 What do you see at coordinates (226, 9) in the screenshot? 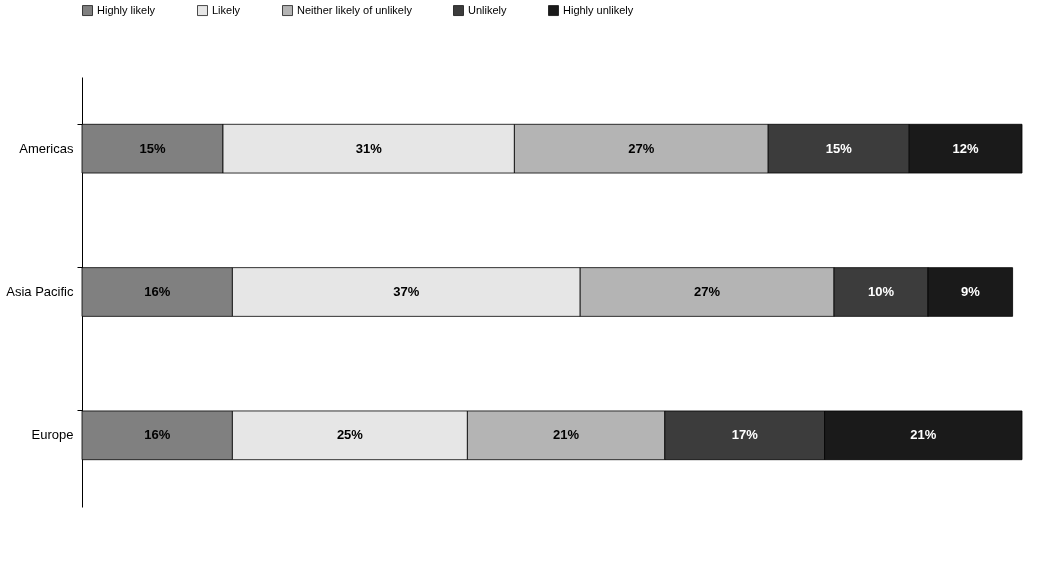
I see `legend-label: Likely` at bounding box center [226, 9].